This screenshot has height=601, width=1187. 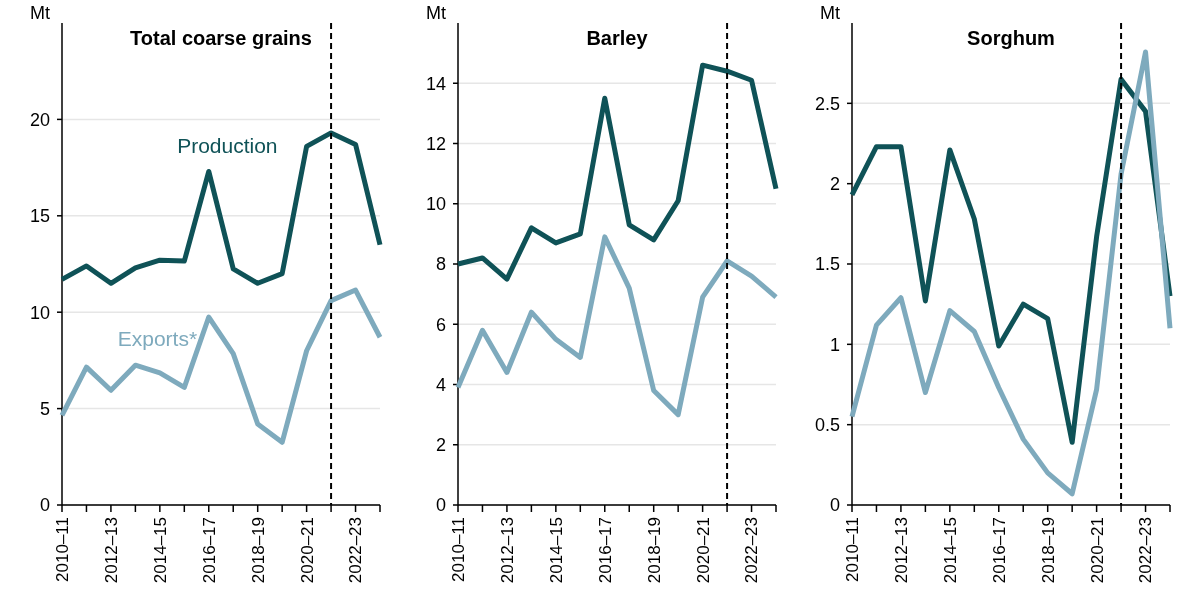 What do you see at coordinates (435, 143) in the screenshot?
I see `y-tick-label: 12` at bounding box center [435, 143].